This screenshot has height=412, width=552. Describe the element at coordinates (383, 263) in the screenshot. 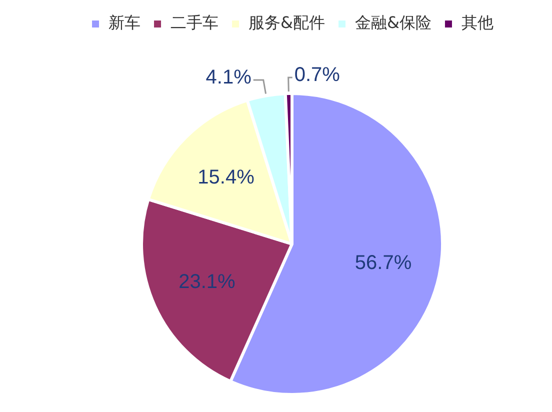

I see `data-label: 56.7%` at that location.